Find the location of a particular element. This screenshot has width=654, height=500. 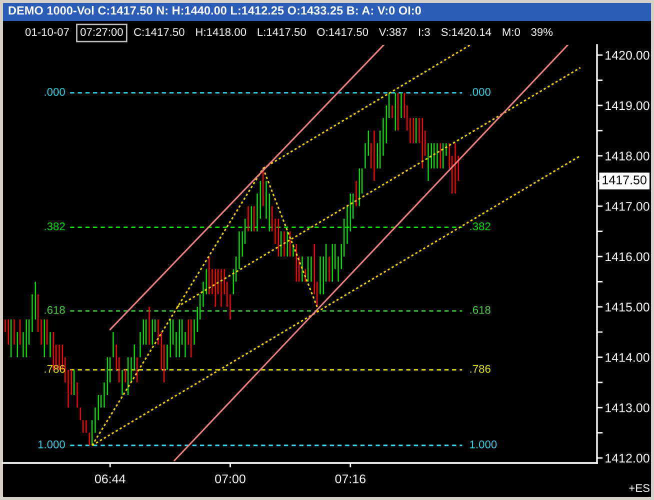

text: V:387 is located at coordinates (392, 32).